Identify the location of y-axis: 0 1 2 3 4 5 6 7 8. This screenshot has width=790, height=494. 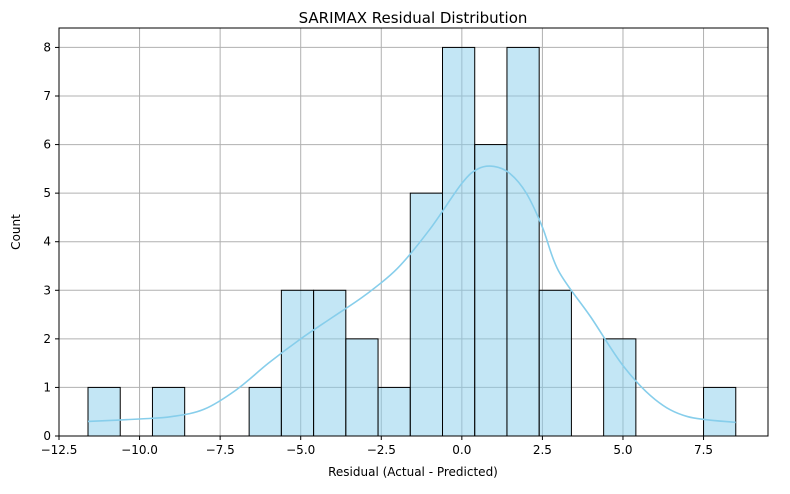
(51, 241).